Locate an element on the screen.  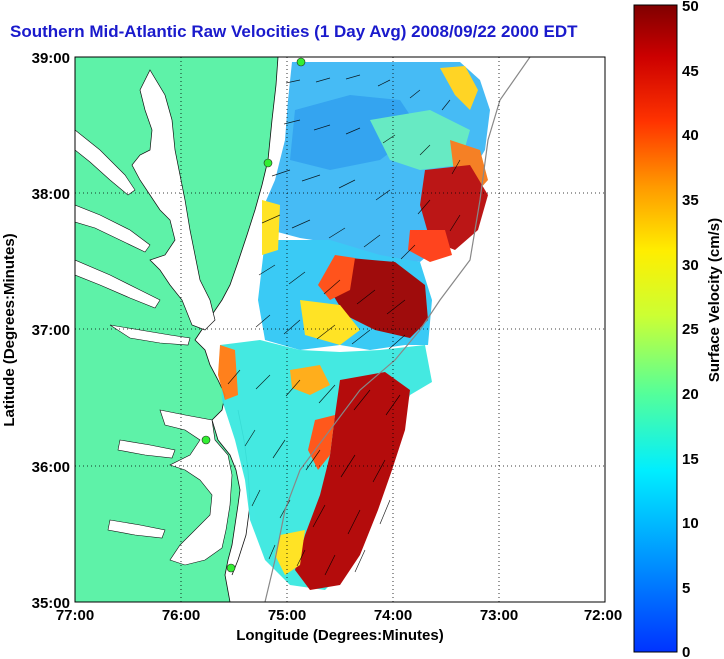
x-tick-label: 74:00 is located at coordinates (393, 615).